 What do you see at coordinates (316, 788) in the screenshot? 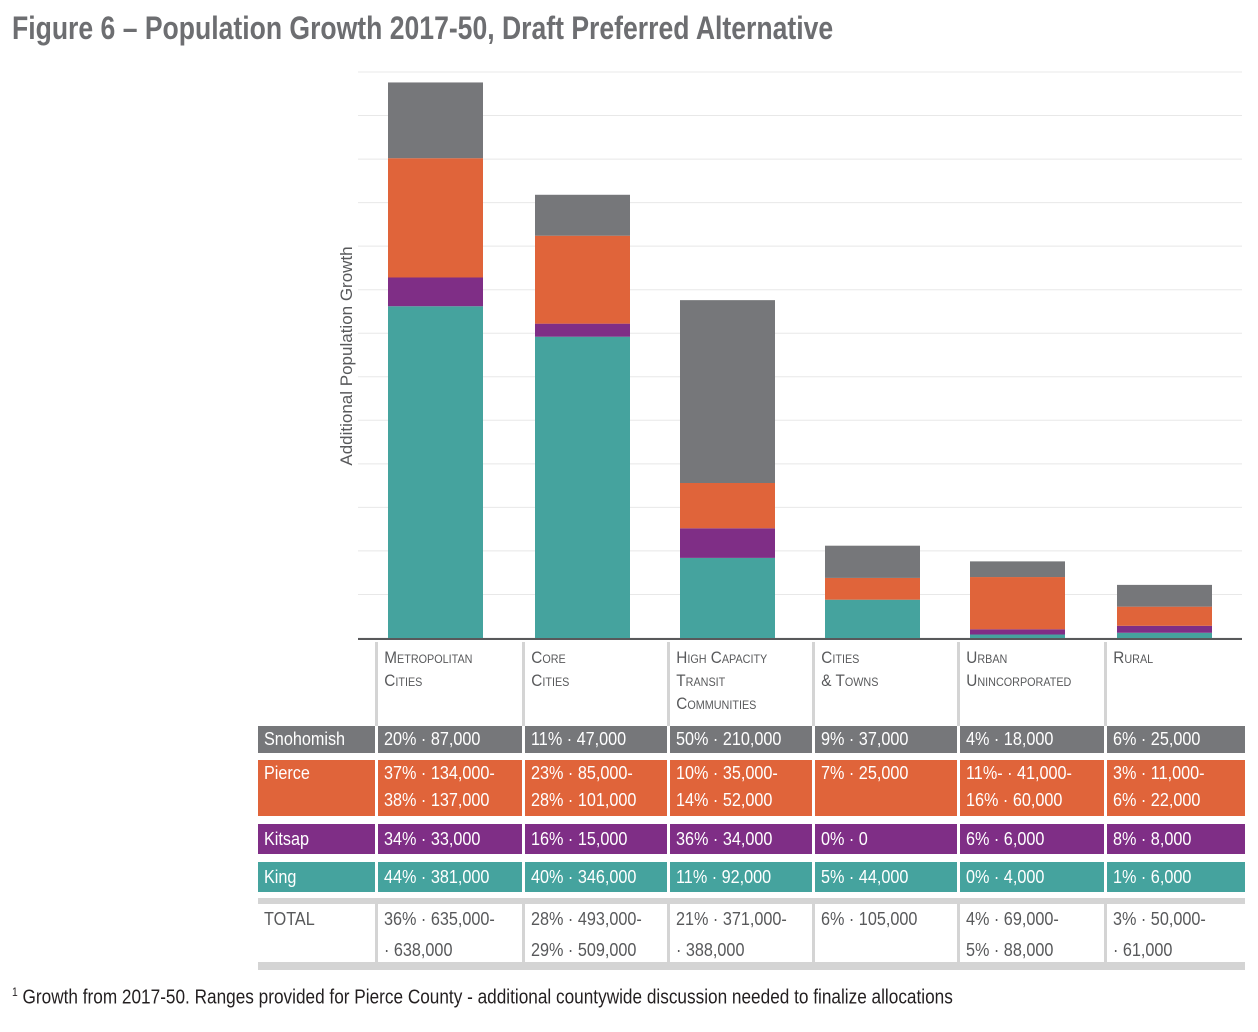
I see `row-label: Pierce` at bounding box center [316, 788].